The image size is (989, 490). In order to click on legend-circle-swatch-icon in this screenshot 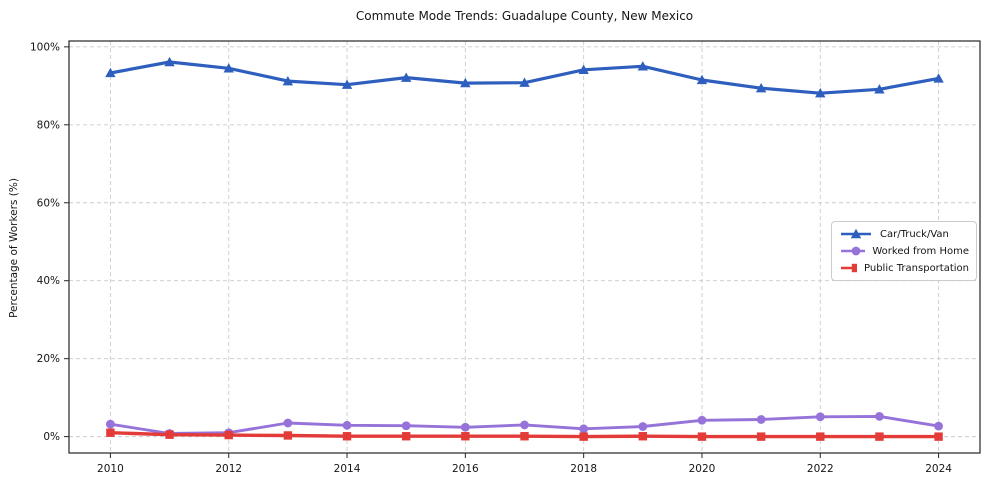, I will do `click(853, 251)`.